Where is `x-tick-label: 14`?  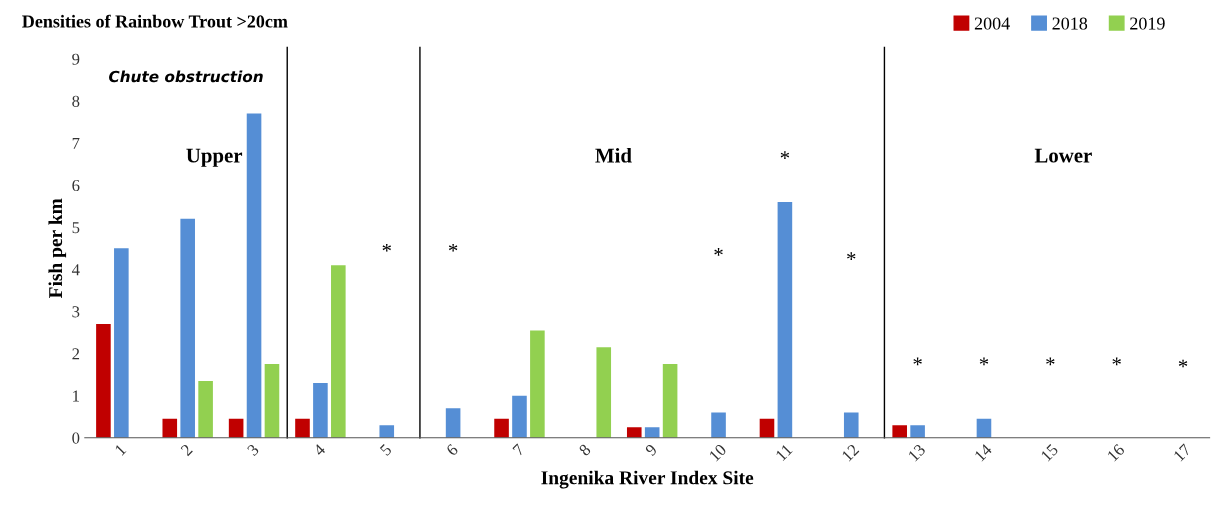
x-tick-label: 14 is located at coordinates (983, 452).